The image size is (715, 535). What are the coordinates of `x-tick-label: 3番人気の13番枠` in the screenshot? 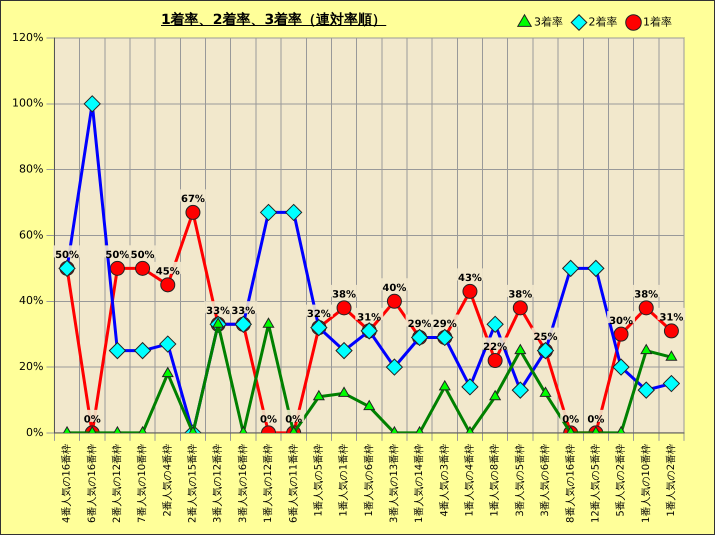 It's located at (394, 484).